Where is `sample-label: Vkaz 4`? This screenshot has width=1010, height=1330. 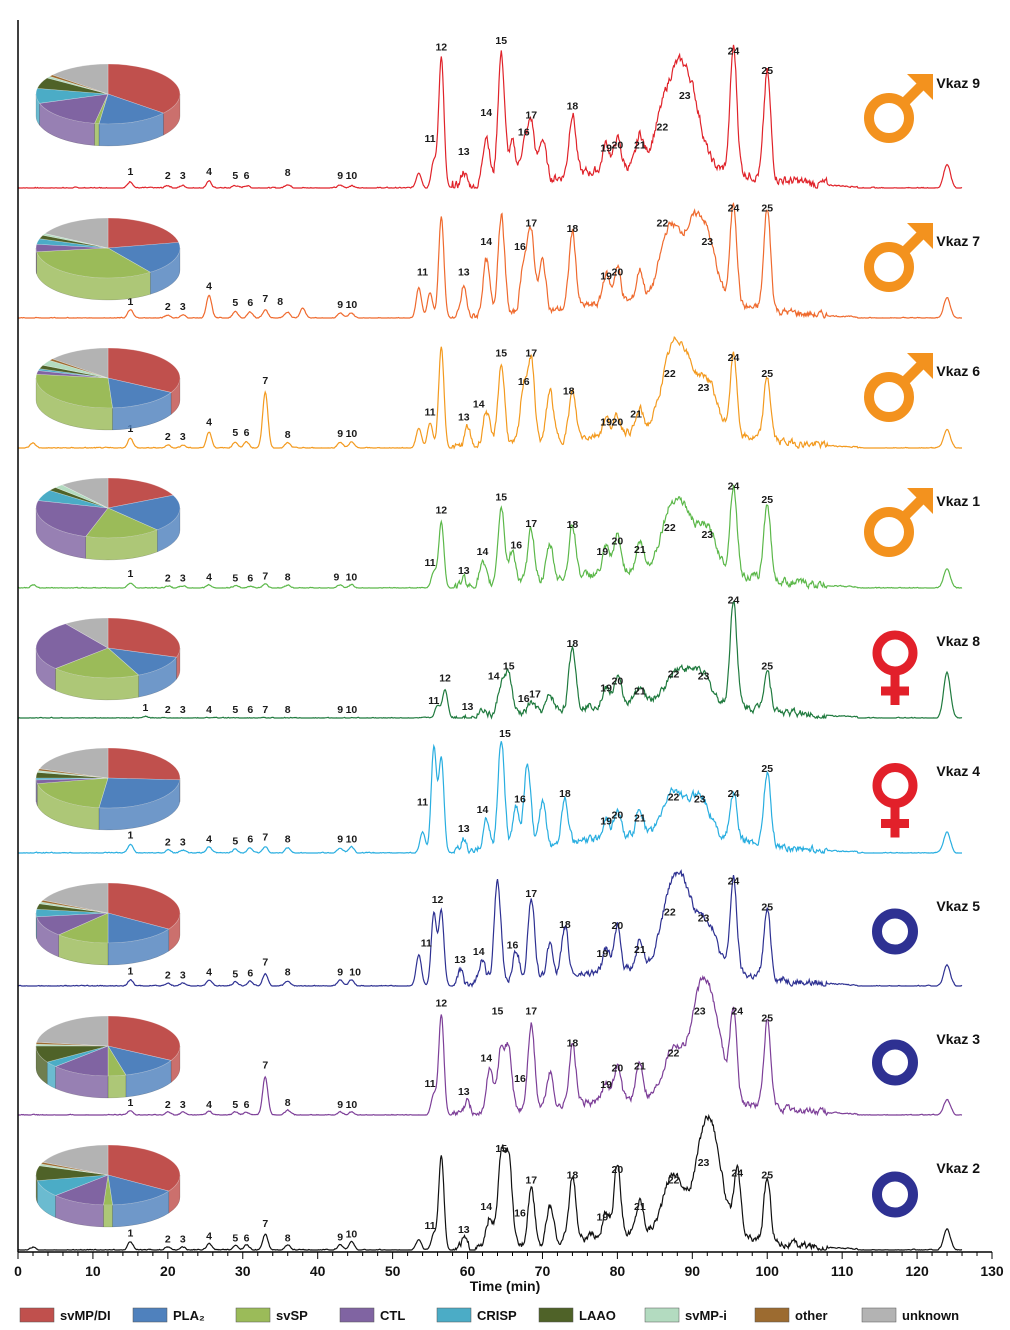 sample-label: Vkaz 4 is located at coordinates (958, 771).